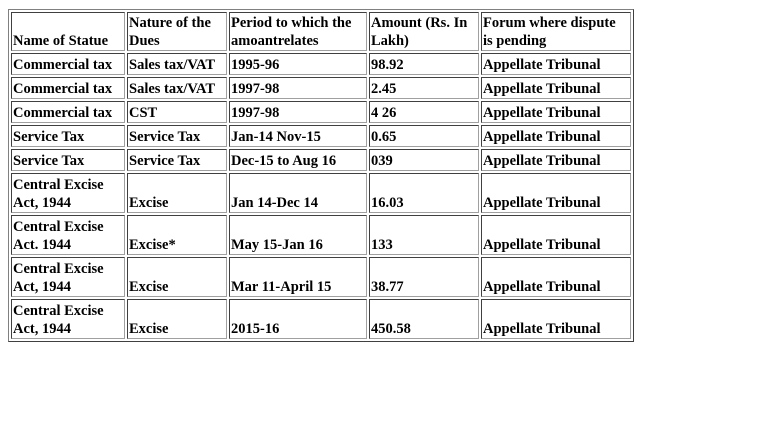 Image resolution: width=764 pixels, height=433 pixels. Describe the element at coordinates (298, 88) in the screenshot. I see `cell-period: 1997-98` at that location.